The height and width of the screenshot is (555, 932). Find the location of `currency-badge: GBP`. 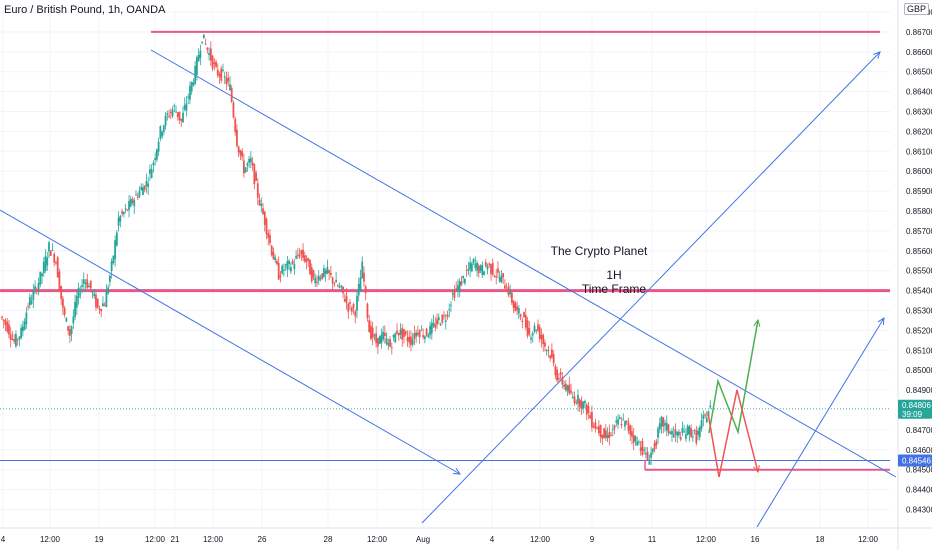

currency-badge: GBP is located at coordinates (917, 9).